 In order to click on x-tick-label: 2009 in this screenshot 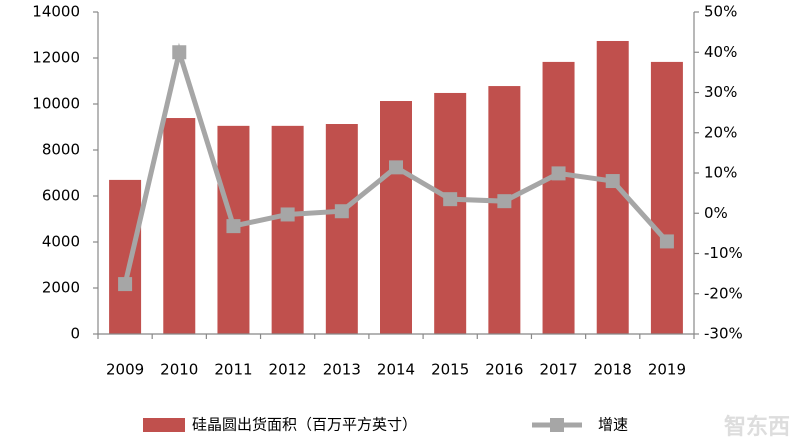, I will do `click(125, 370)`.